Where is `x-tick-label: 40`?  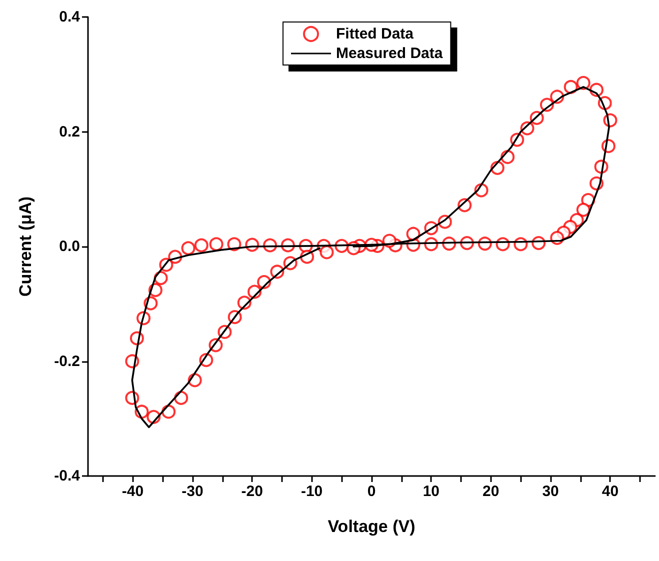
x-tick-label: 40 is located at coordinates (610, 491).